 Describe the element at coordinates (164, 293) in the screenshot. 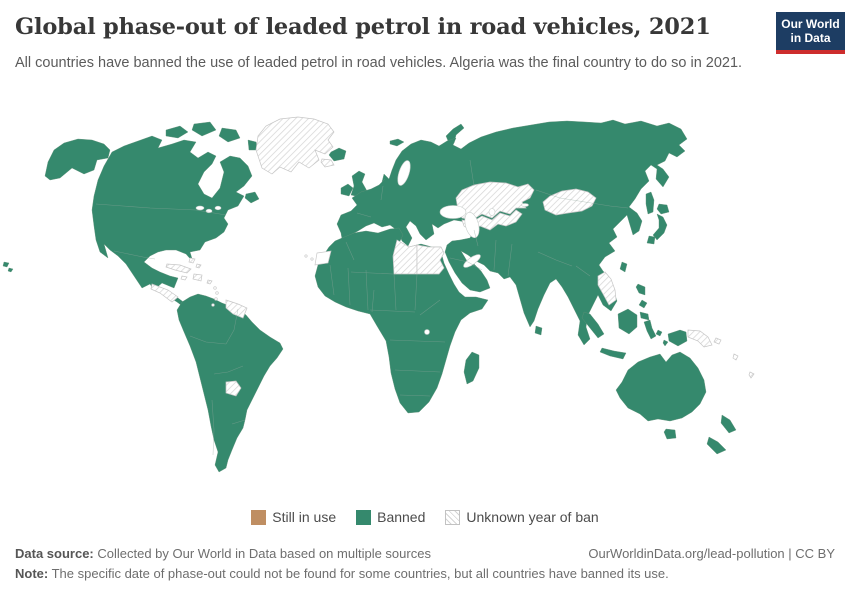

I see `map-region-guatemala-honduras-nicaragua` at that location.